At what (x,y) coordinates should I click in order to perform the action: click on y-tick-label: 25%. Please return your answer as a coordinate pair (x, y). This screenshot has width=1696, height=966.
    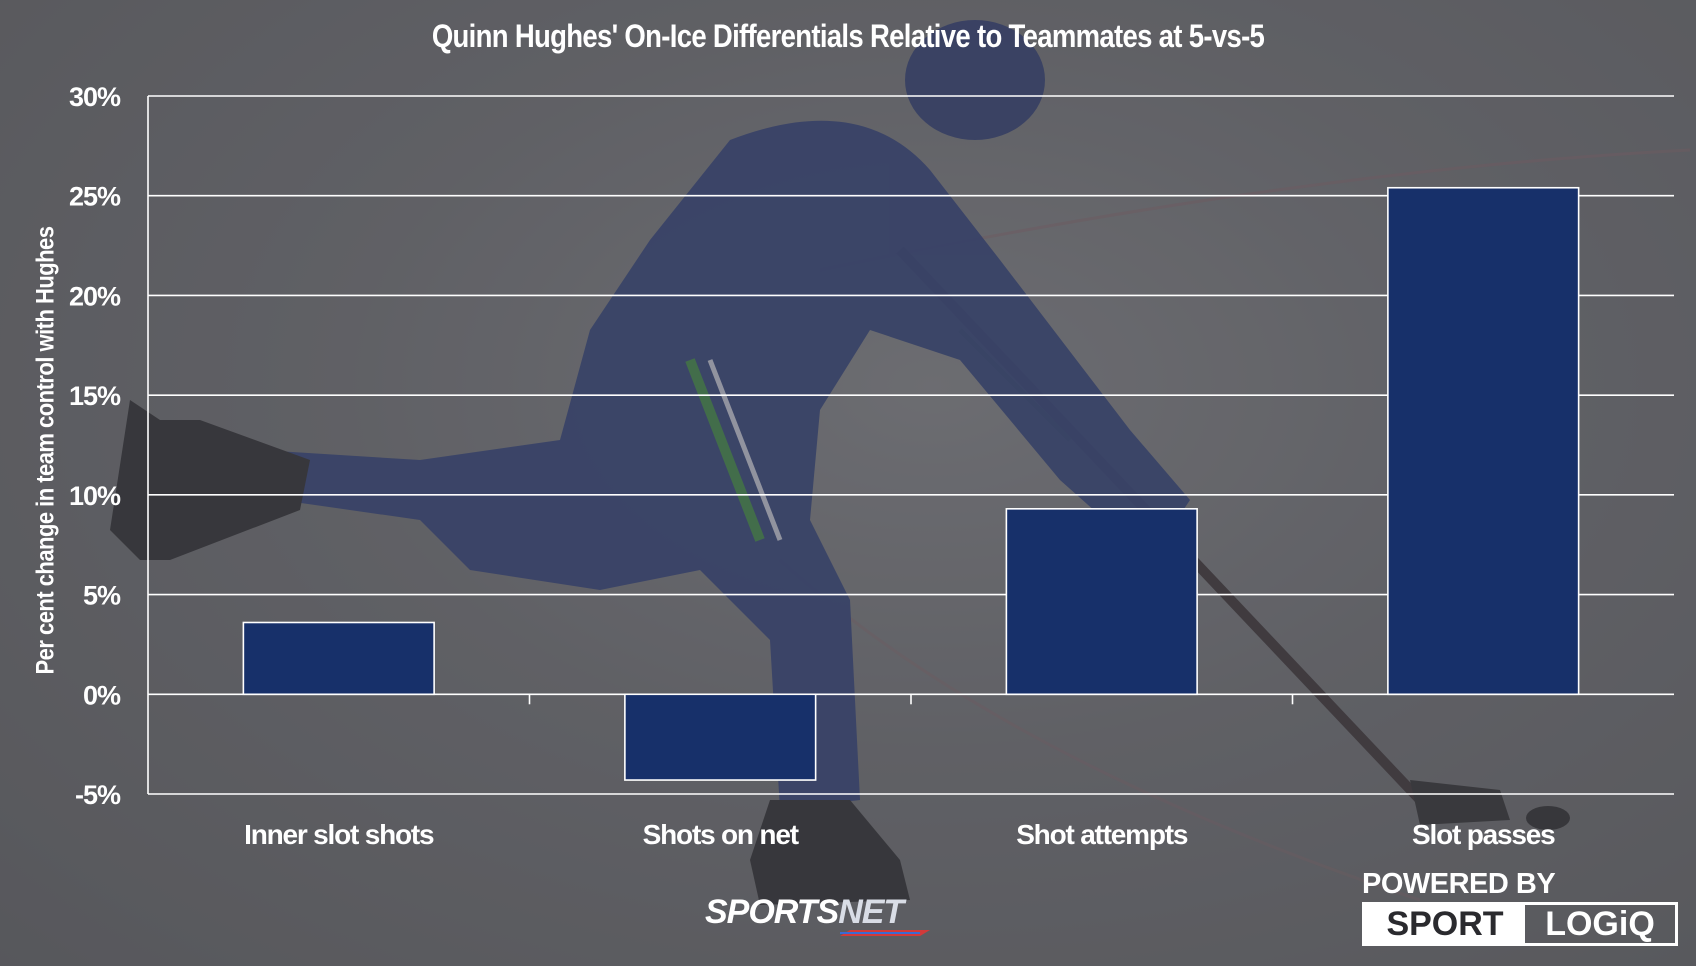
    Looking at the image, I should click on (95, 197).